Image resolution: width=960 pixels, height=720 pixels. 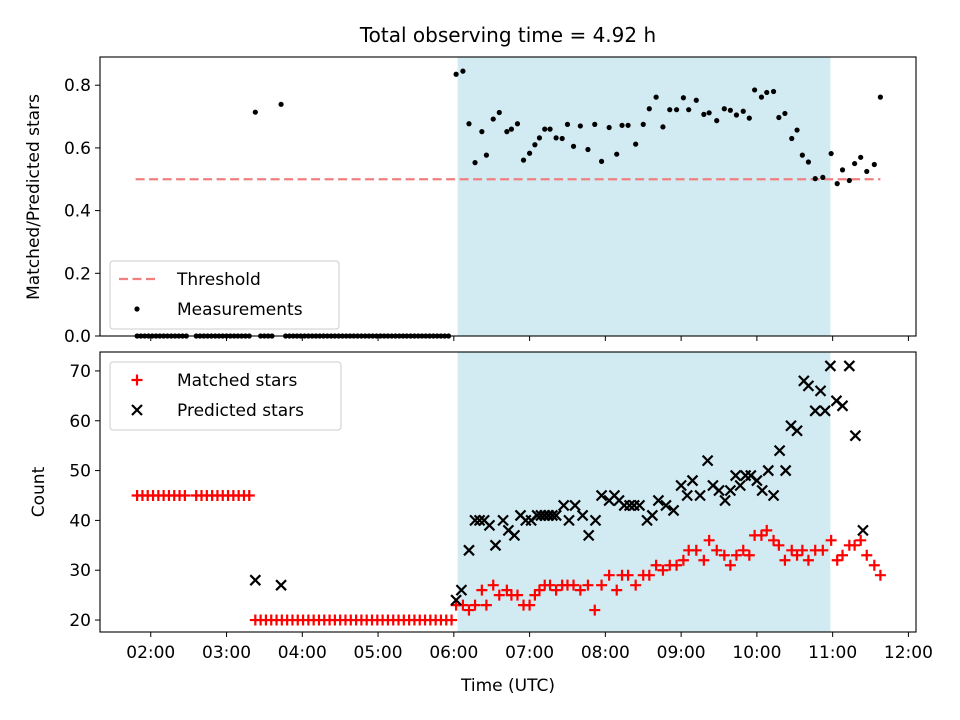 I want to click on y-tick-label: 50, so click(x=80, y=472).